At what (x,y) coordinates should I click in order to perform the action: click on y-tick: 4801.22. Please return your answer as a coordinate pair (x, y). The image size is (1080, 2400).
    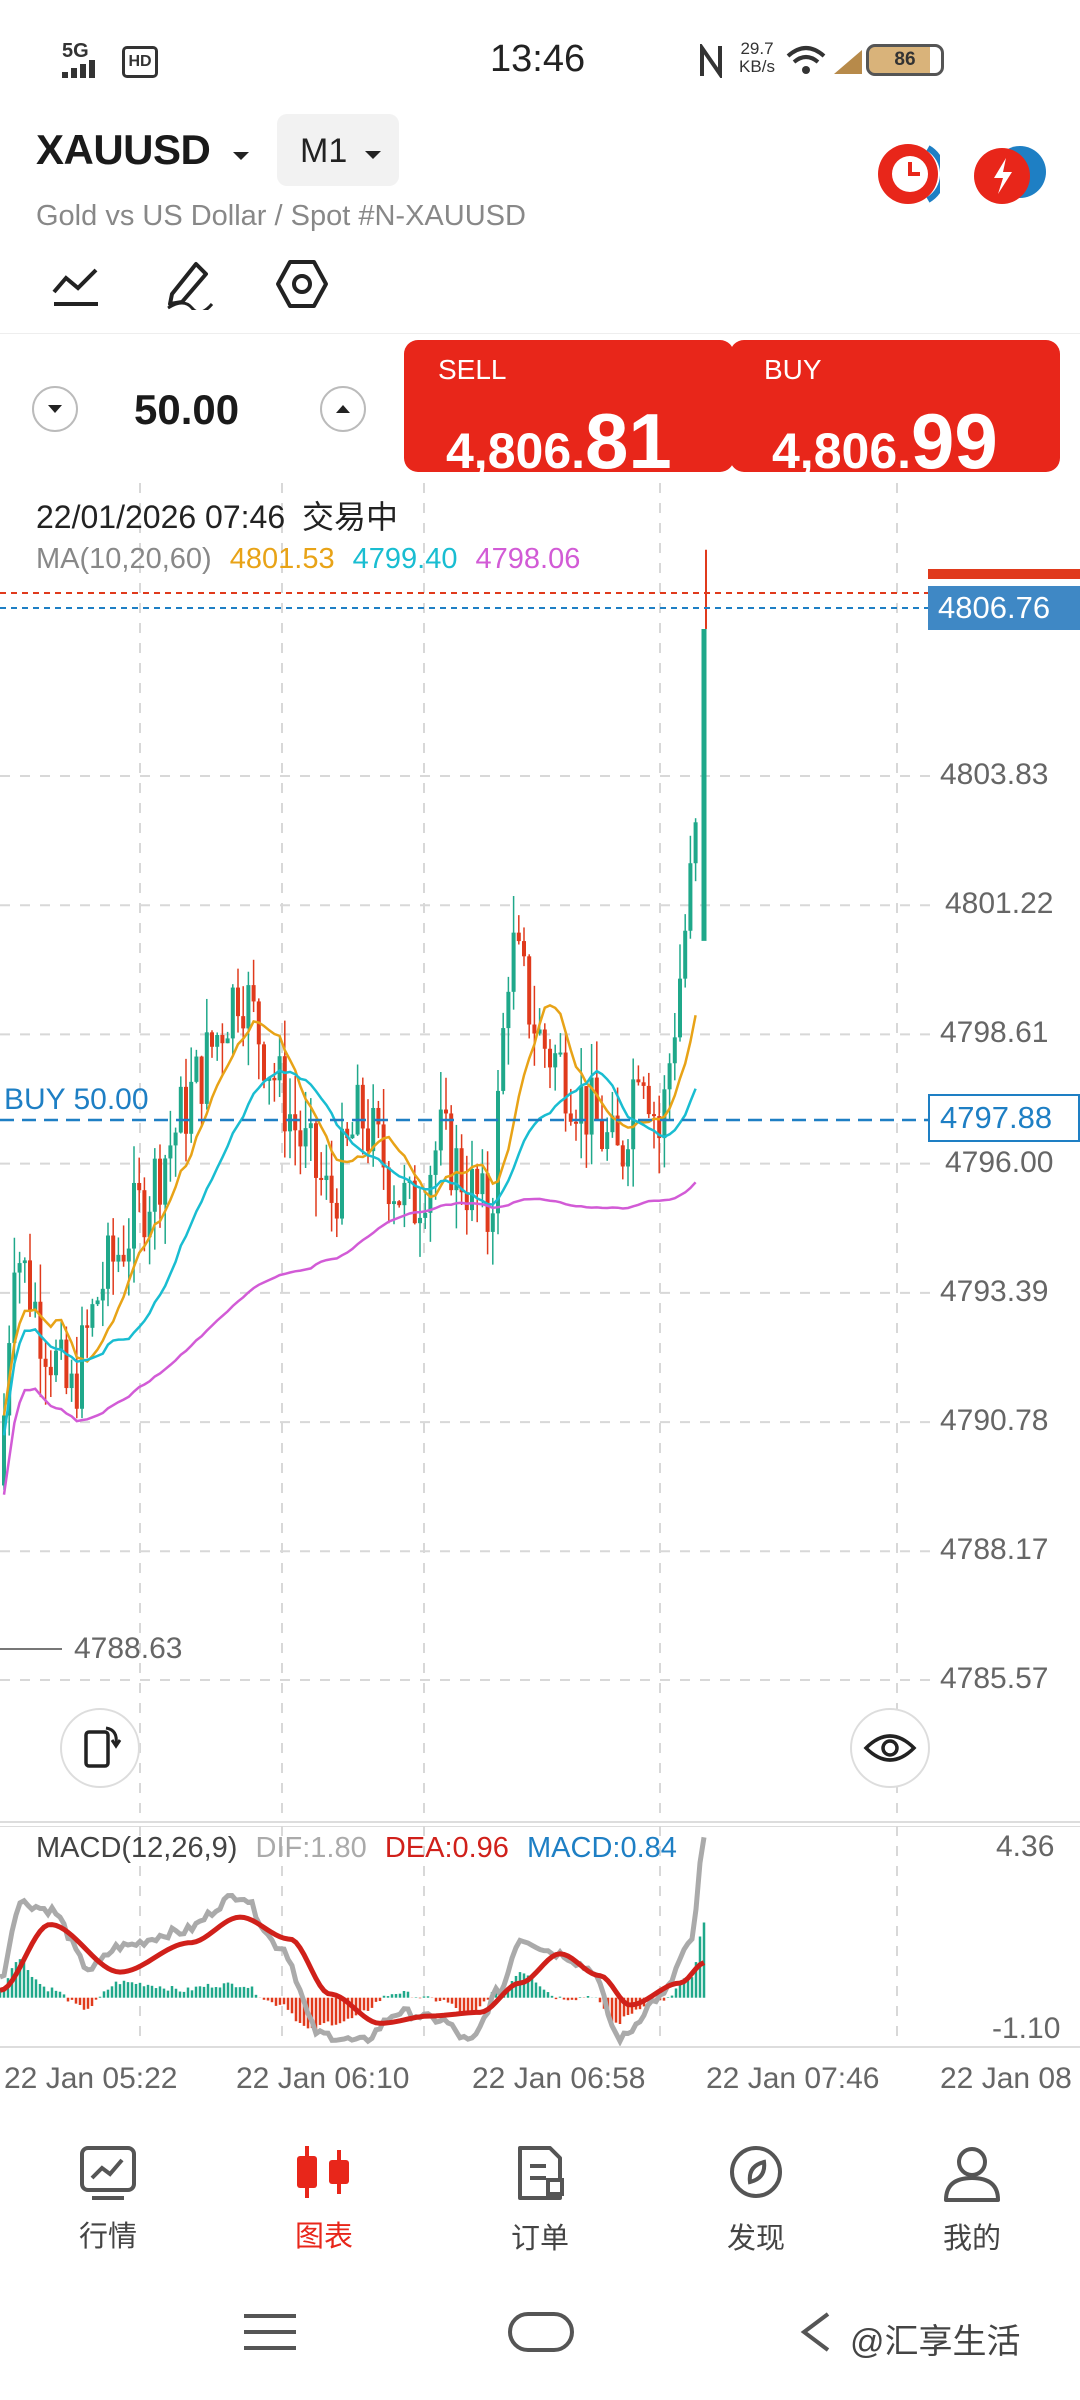
    Looking at the image, I should click on (999, 904).